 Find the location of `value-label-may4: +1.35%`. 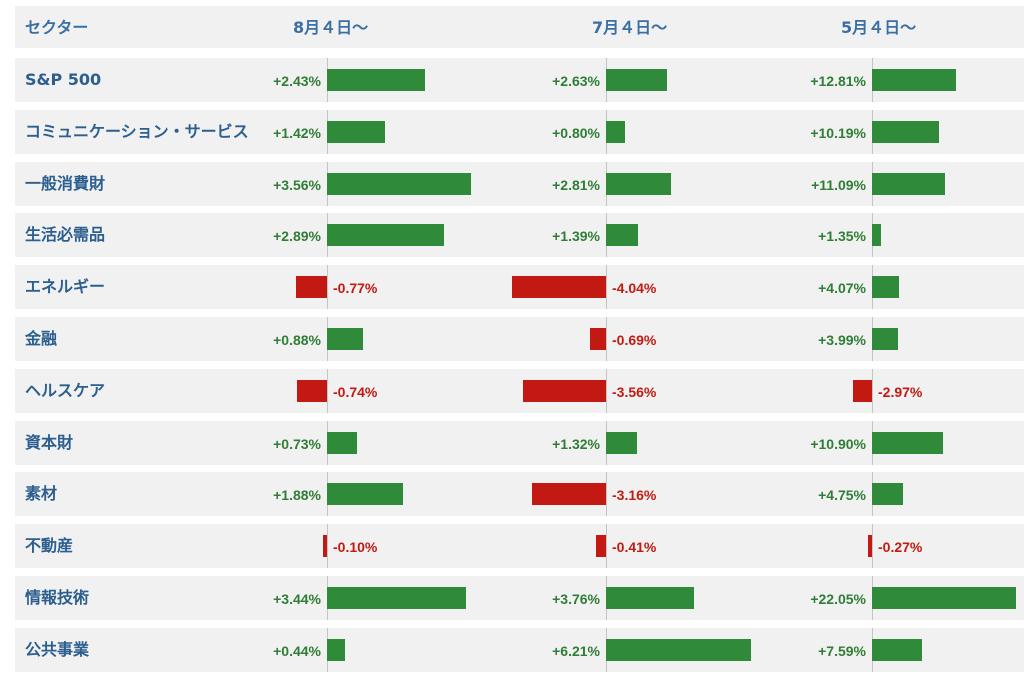

value-label-may4: +1.35% is located at coordinates (842, 236).